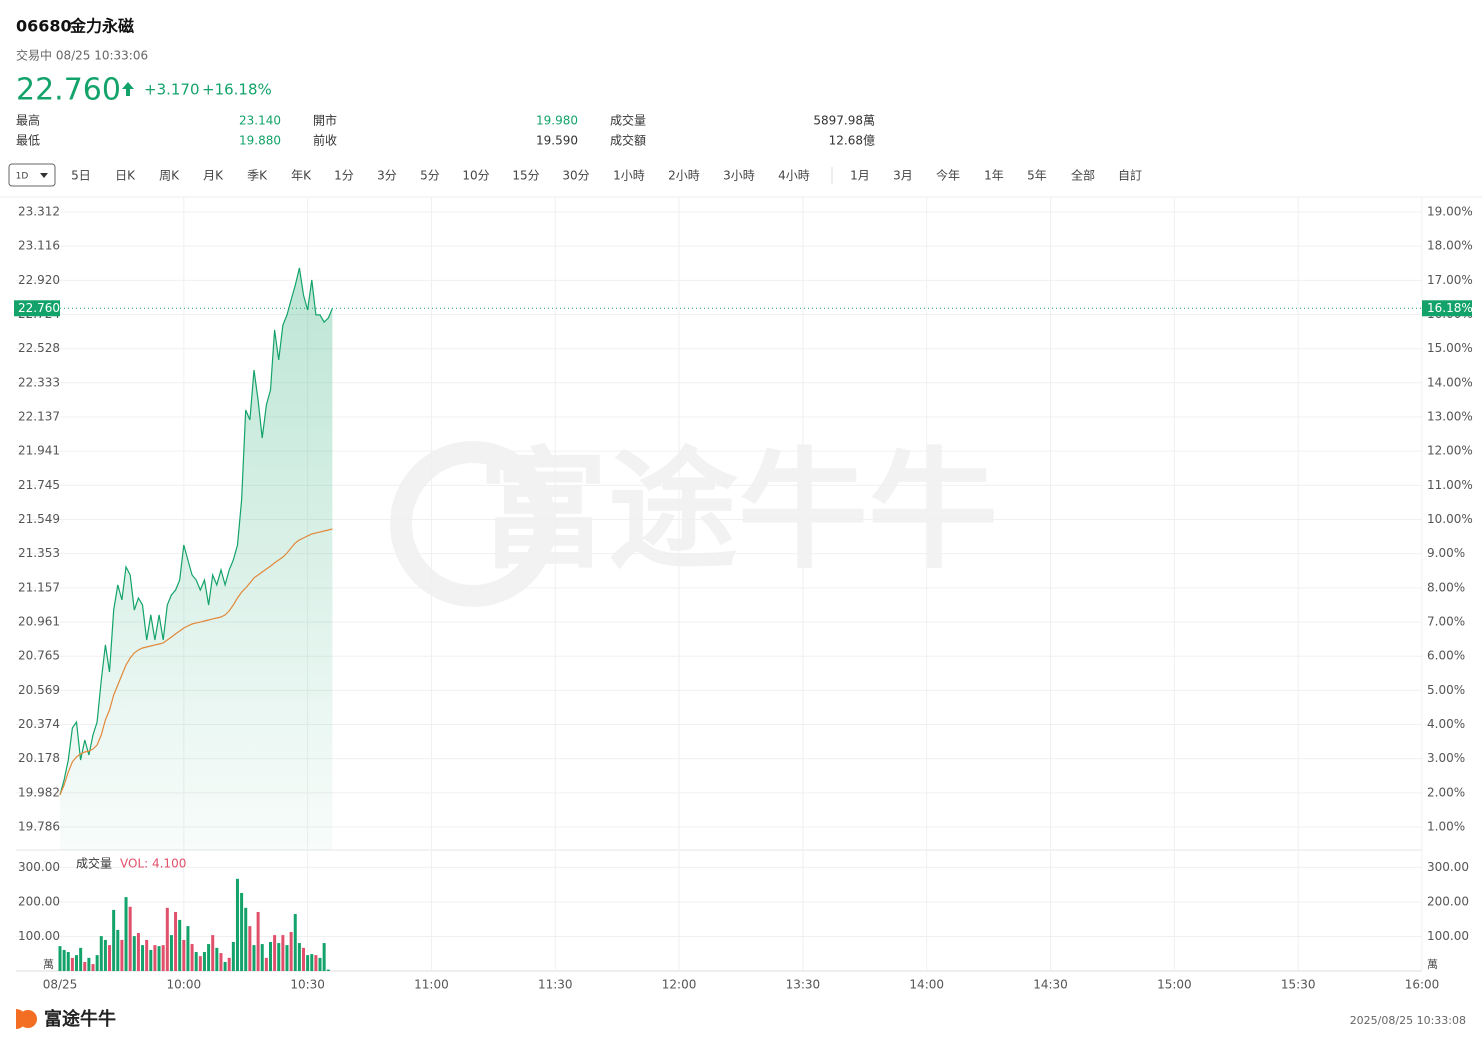  I want to click on y2-tick-label: 8.00%, so click(1446, 587).